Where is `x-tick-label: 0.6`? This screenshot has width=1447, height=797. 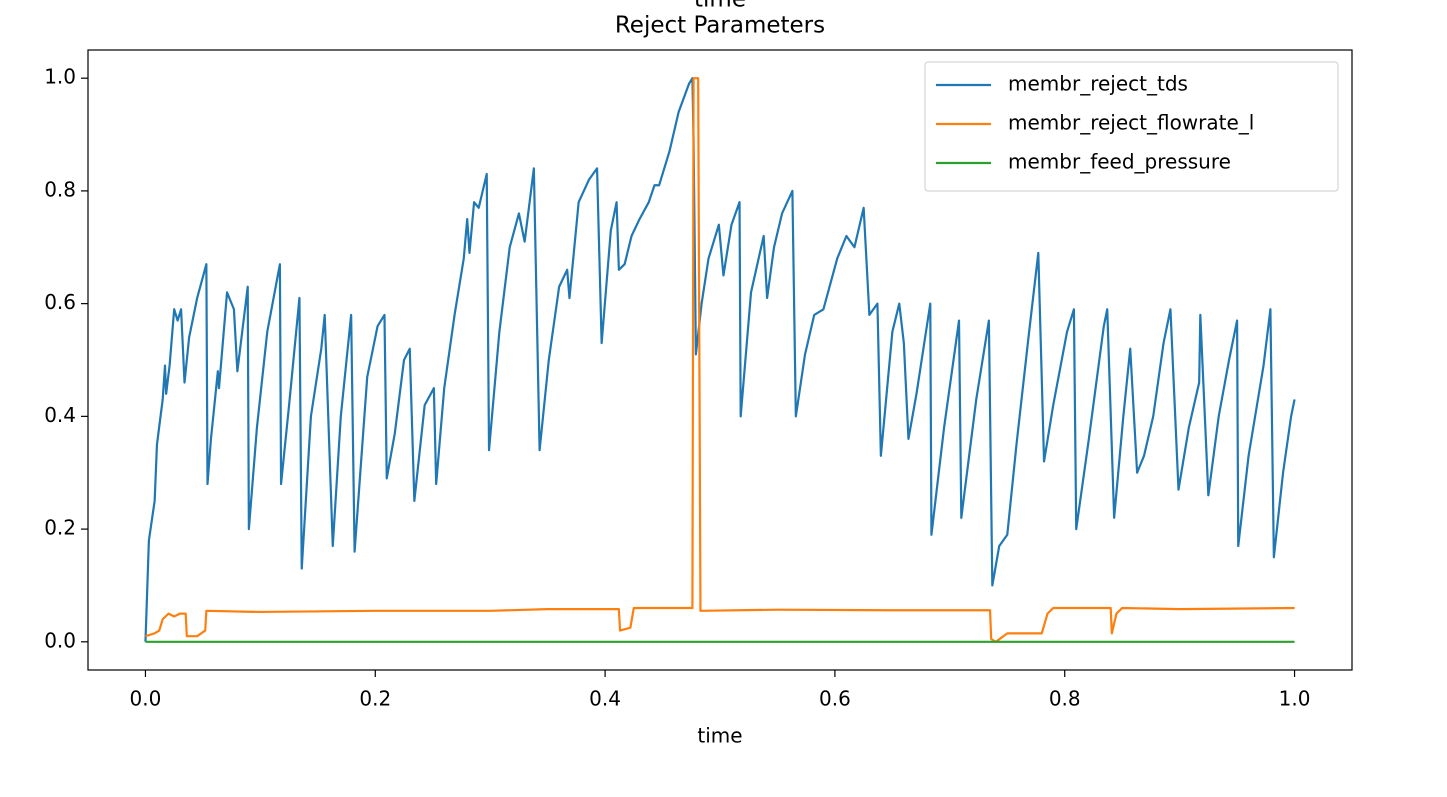
x-tick-label: 0.6 is located at coordinates (835, 699).